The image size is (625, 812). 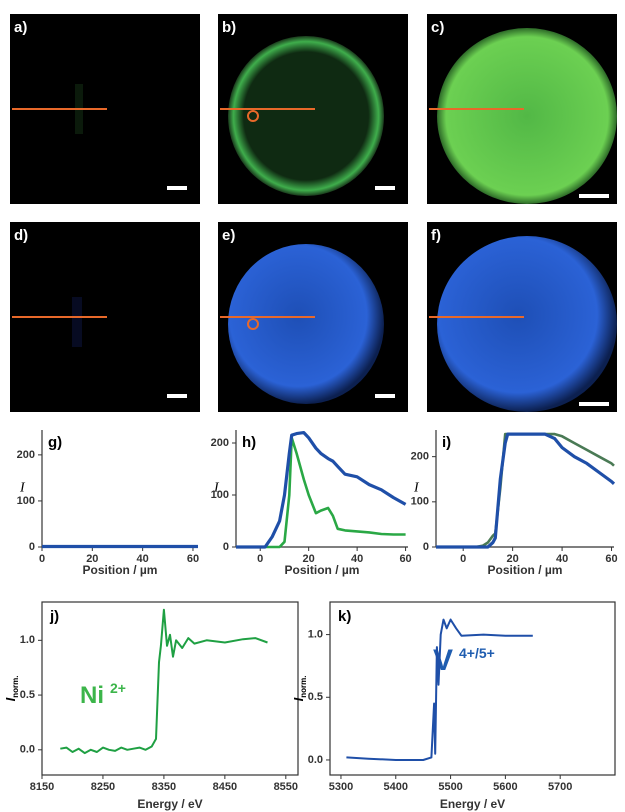 I want to click on chart: 0 20 40 60 0 100 200 Position / µm Ih), so click(x=311, y=503).